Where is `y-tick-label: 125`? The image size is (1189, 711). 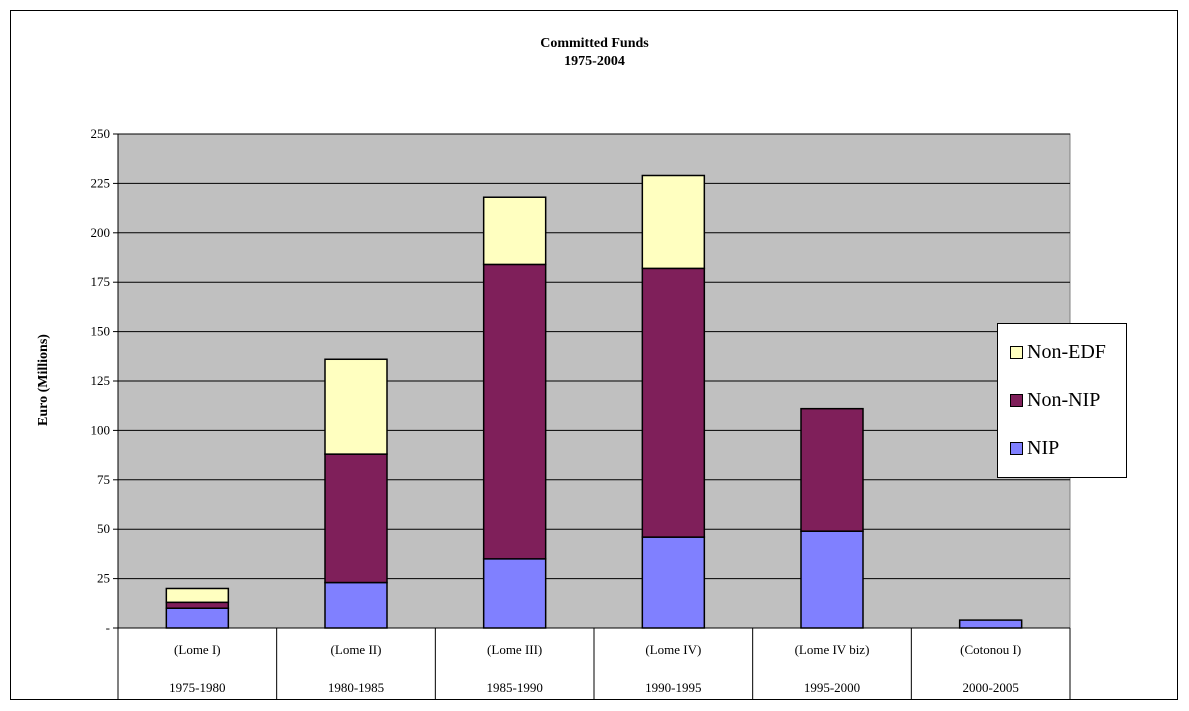 y-tick-label: 125 is located at coordinates (101, 380).